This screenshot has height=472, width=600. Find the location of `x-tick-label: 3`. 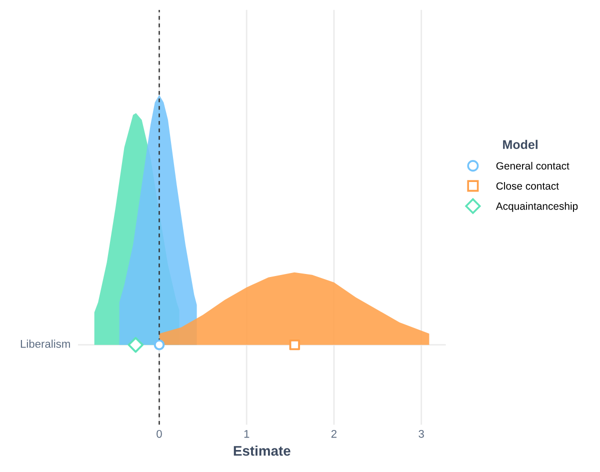

x-tick-label: 3 is located at coordinates (421, 434).